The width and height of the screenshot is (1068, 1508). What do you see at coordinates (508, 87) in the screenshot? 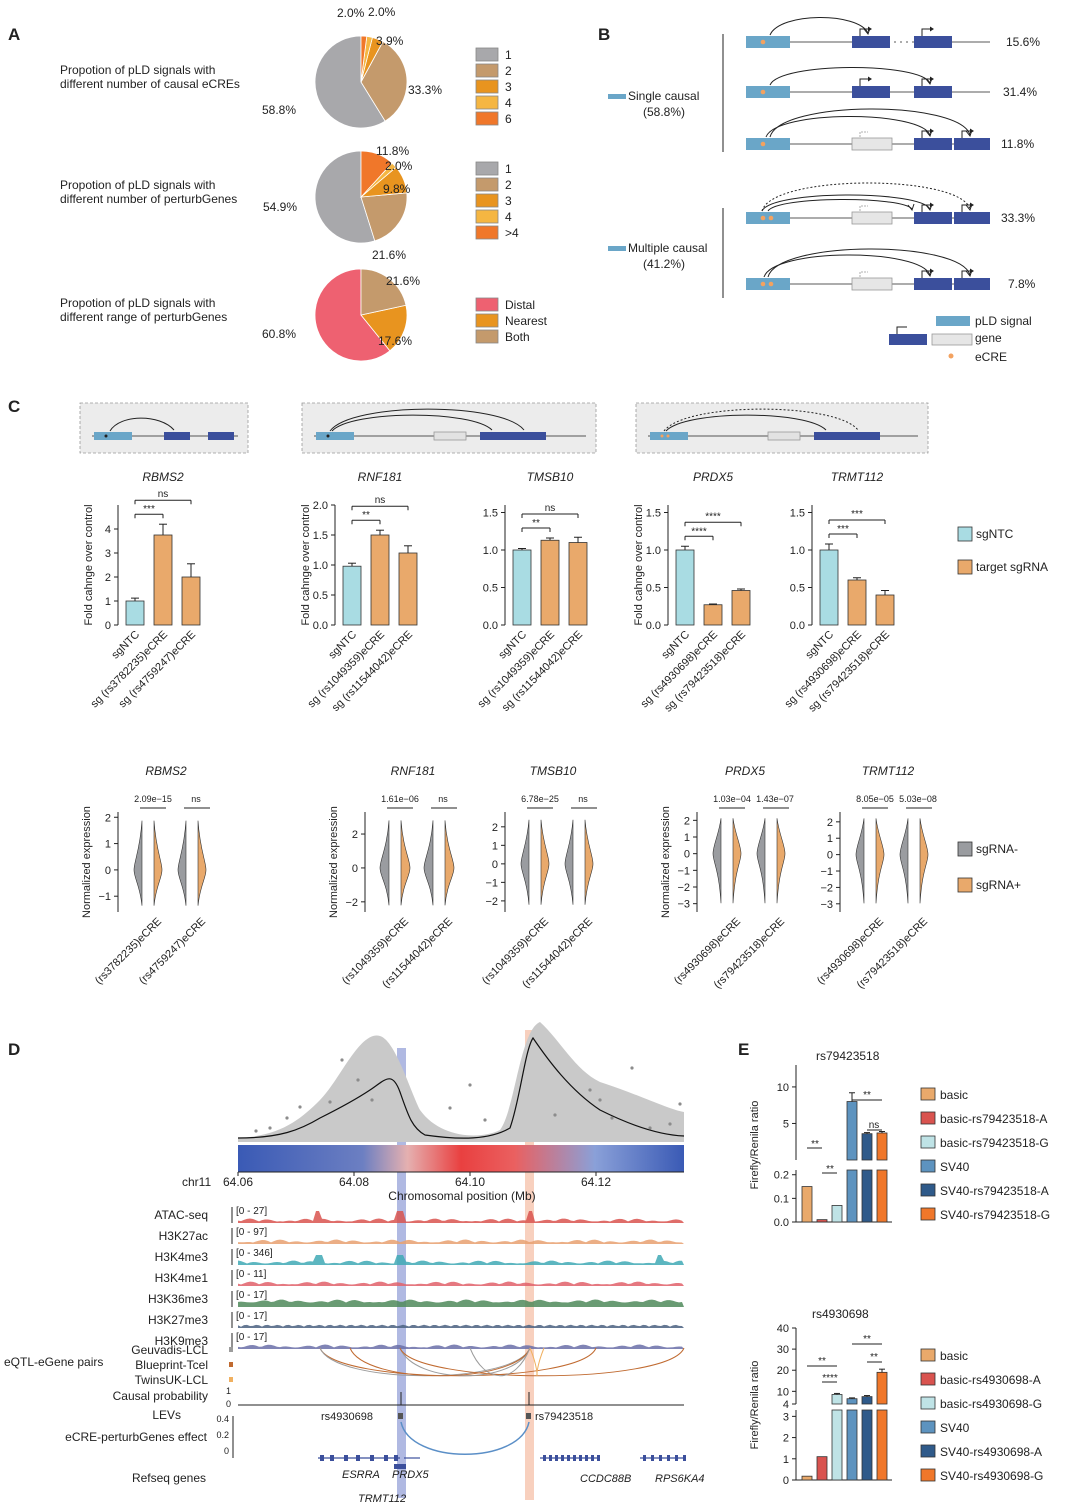
I see `legend-label: 3` at bounding box center [508, 87].